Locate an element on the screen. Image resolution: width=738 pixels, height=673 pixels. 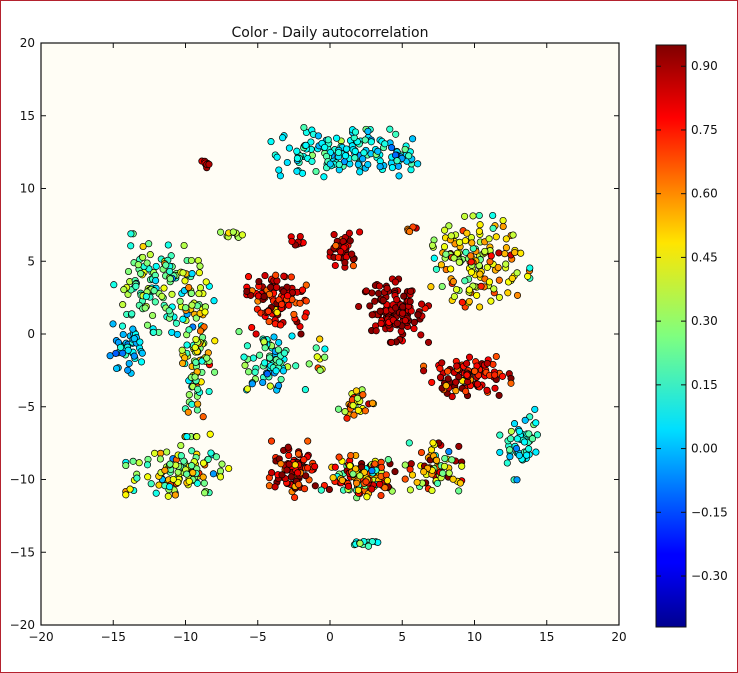
x-tick-label: 20 is located at coordinates (618, 637).